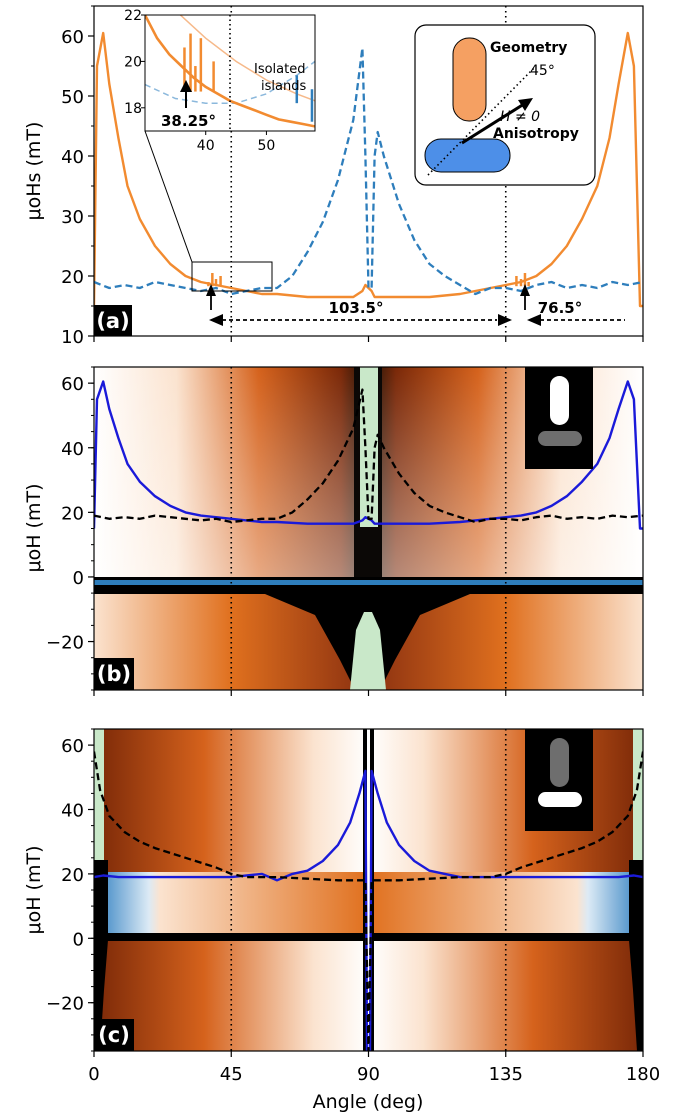 This screenshot has height=1118, width=680. What do you see at coordinates (520, 117) in the screenshot?
I see `legend-field: H ≠ 0` at bounding box center [520, 117].